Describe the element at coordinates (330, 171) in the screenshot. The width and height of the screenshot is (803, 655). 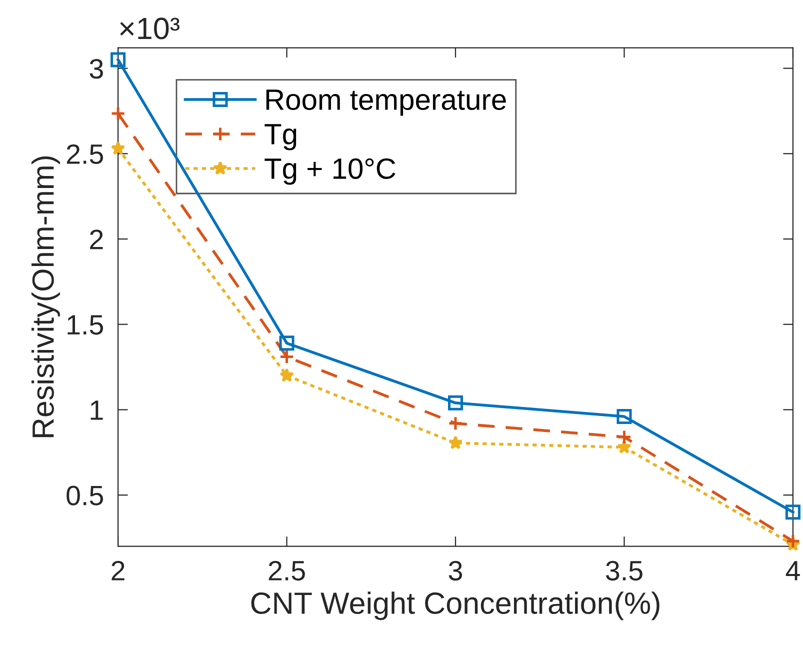
I see `legend-label: Tg + 10°C` at that location.